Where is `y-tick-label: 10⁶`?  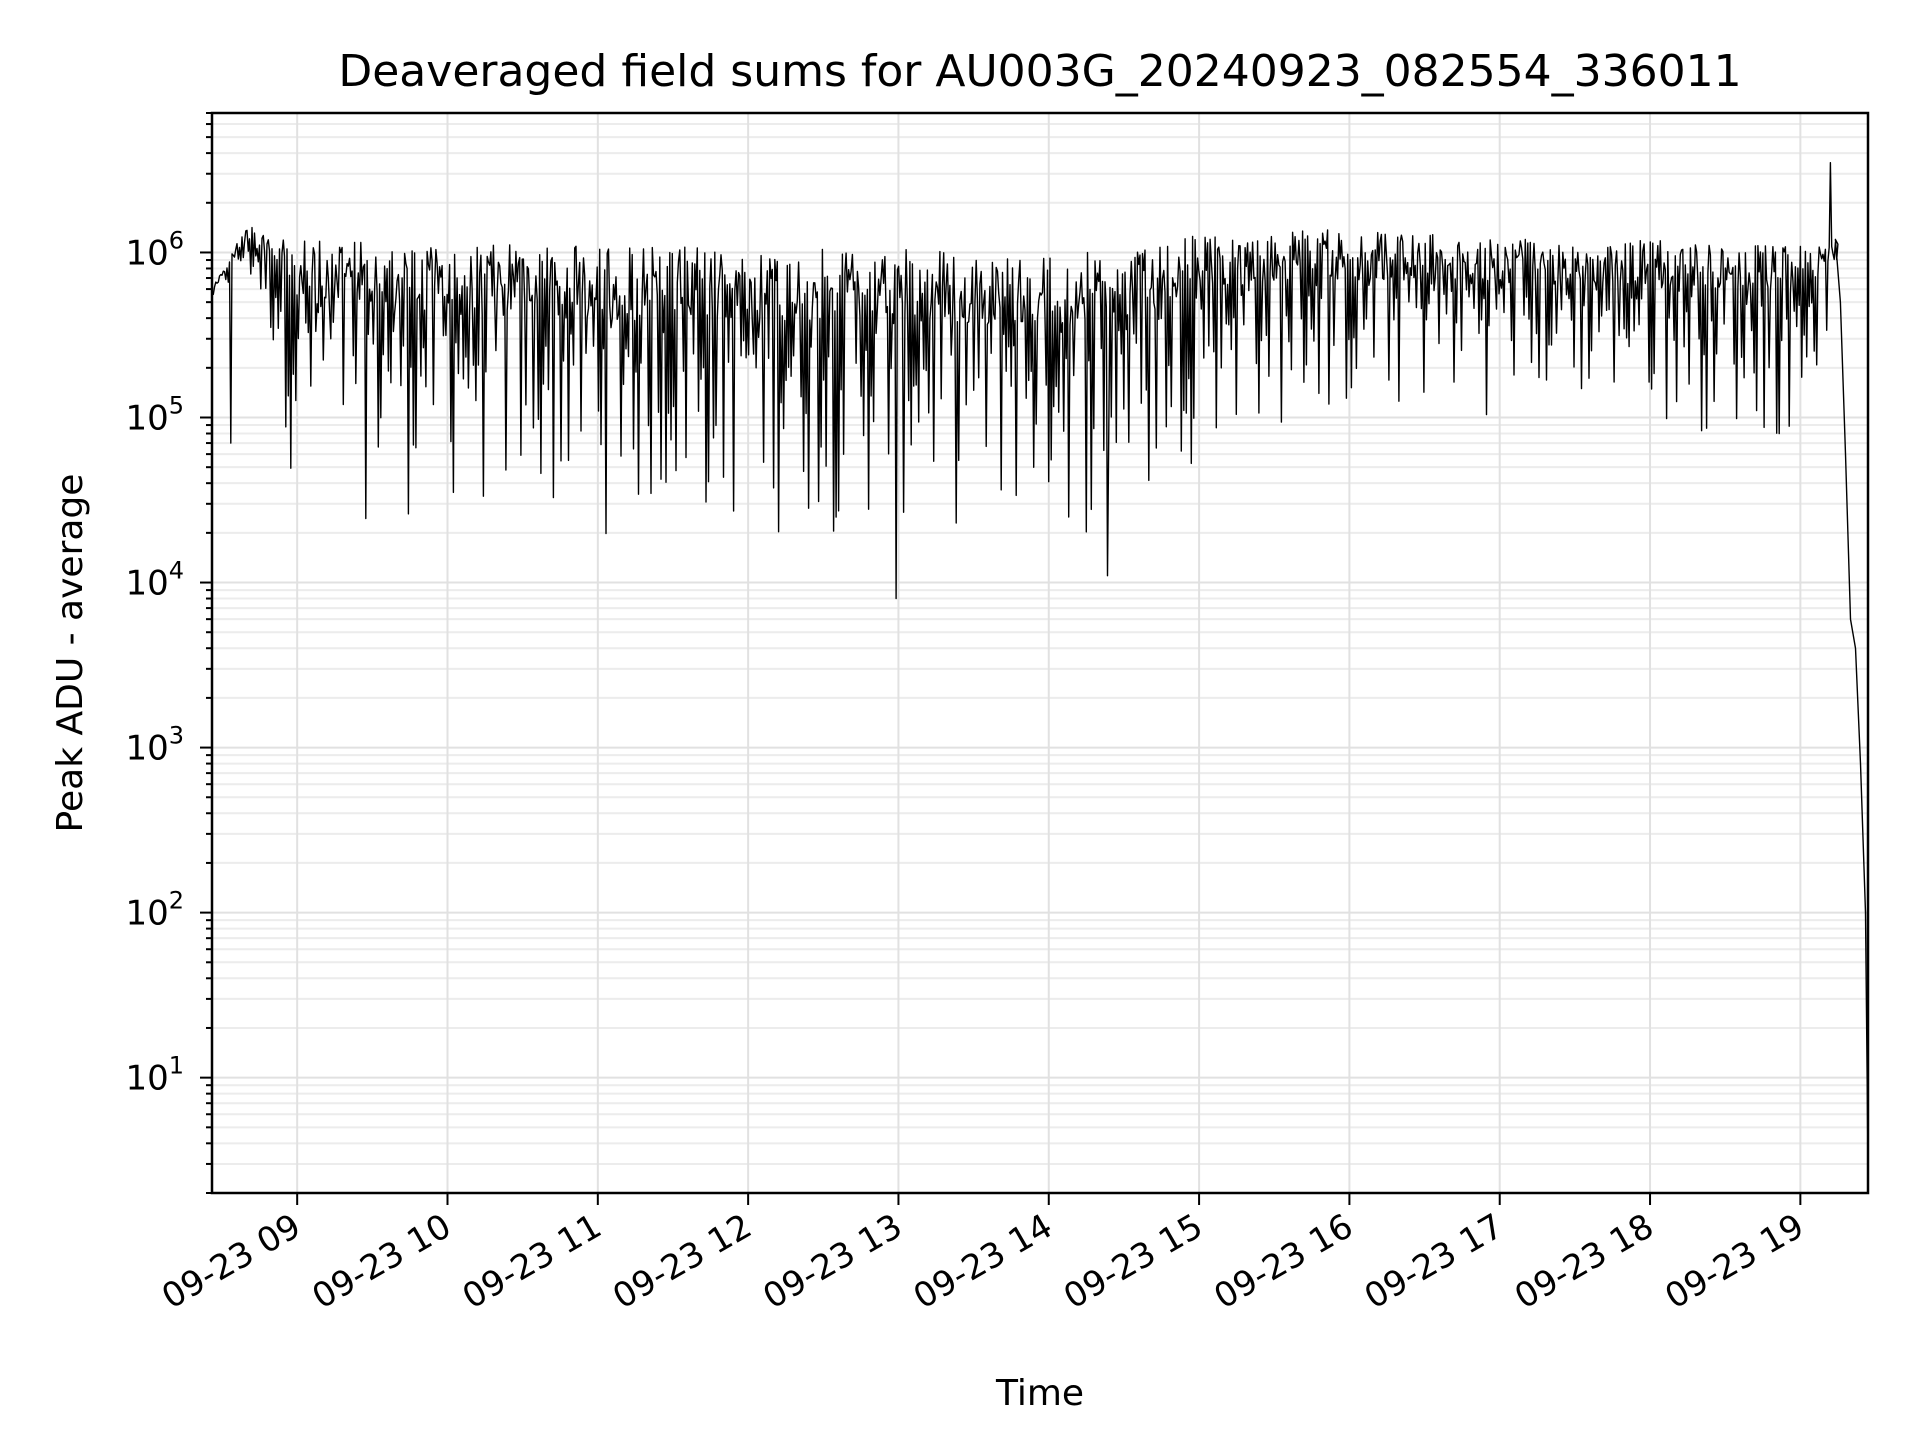 y-tick-label: 10⁶ is located at coordinates (154, 249).